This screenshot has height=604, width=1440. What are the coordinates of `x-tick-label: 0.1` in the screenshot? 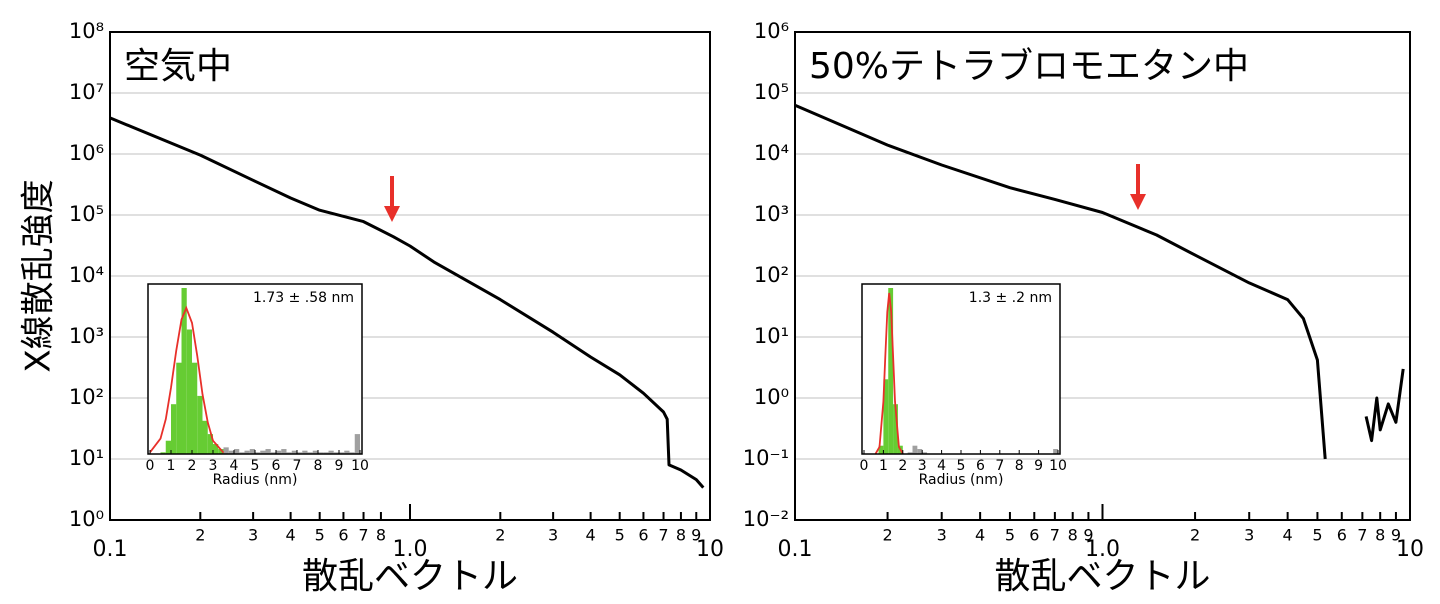 It's located at (795, 549).